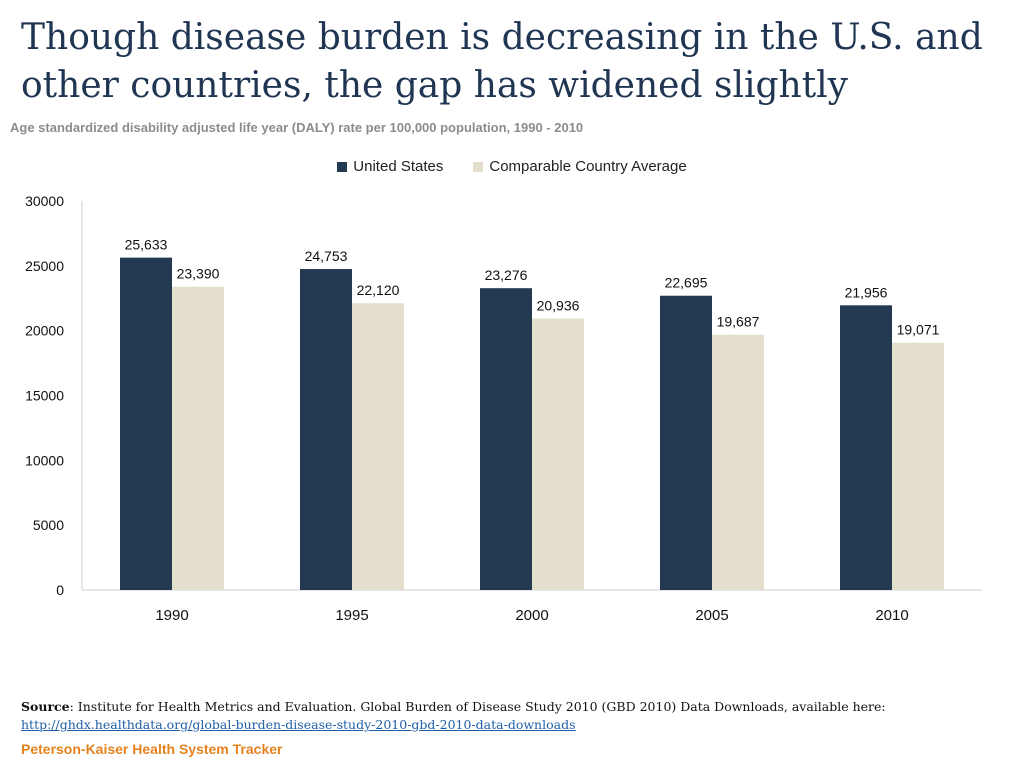 This screenshot has width=1024, height=768. Describe the element at coordinates (478, 166) in the screenshot. I see `legend-swatch-comparable-average` at that location.